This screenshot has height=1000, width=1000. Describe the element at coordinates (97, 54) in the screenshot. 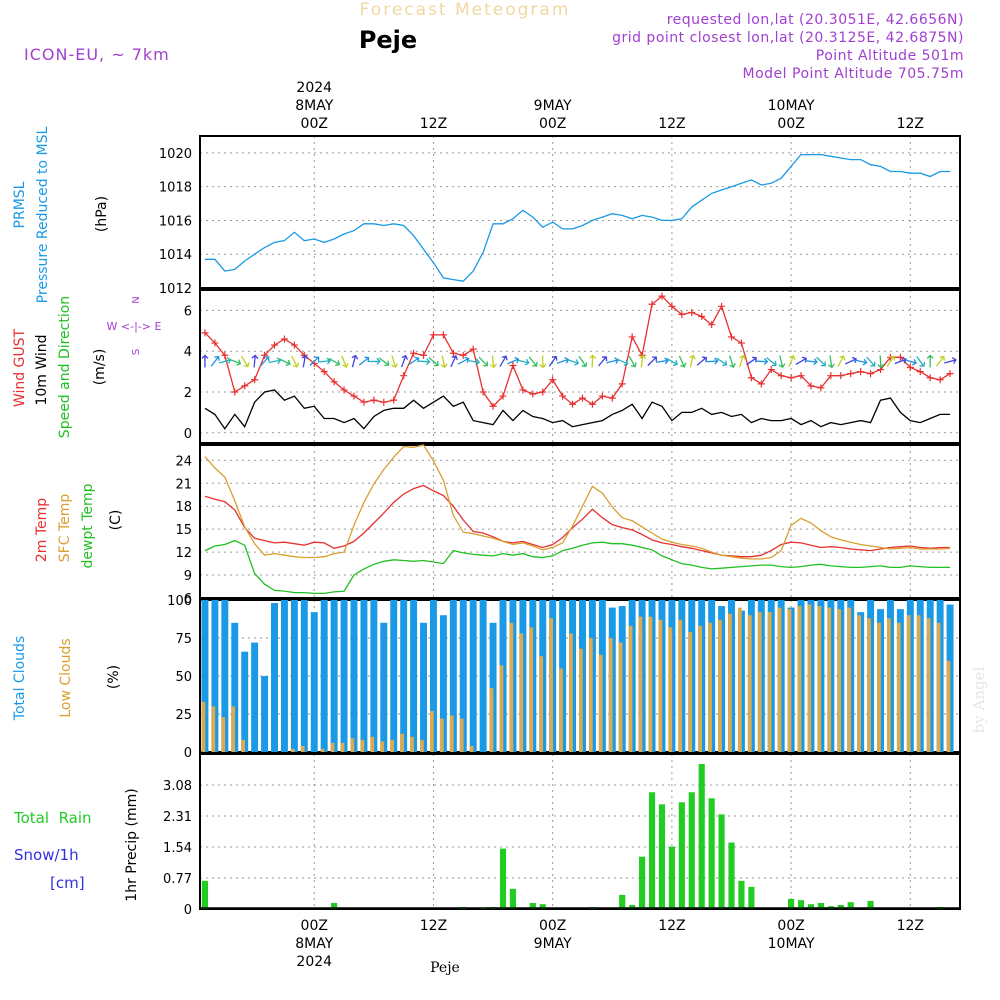

I see `model-name: ICON-EU, ~ 7km` at that location.